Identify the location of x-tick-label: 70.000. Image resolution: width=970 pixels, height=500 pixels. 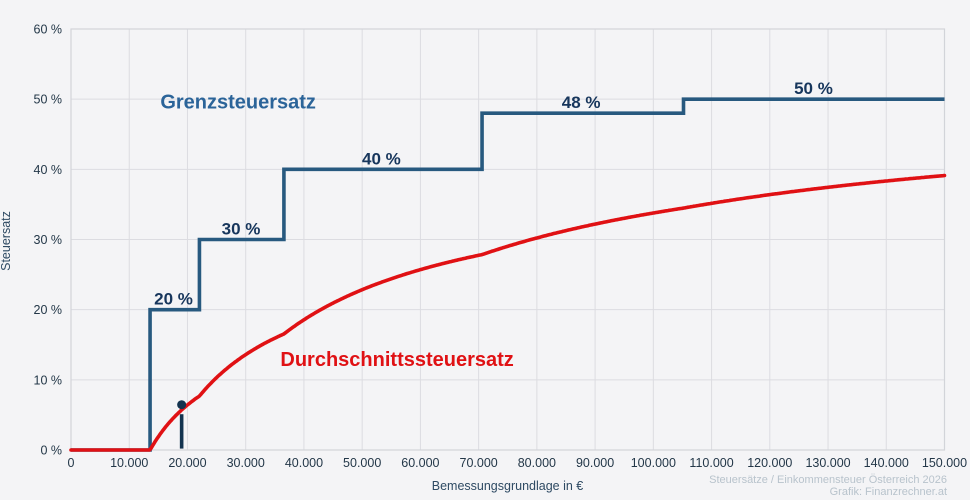
(479, 463).